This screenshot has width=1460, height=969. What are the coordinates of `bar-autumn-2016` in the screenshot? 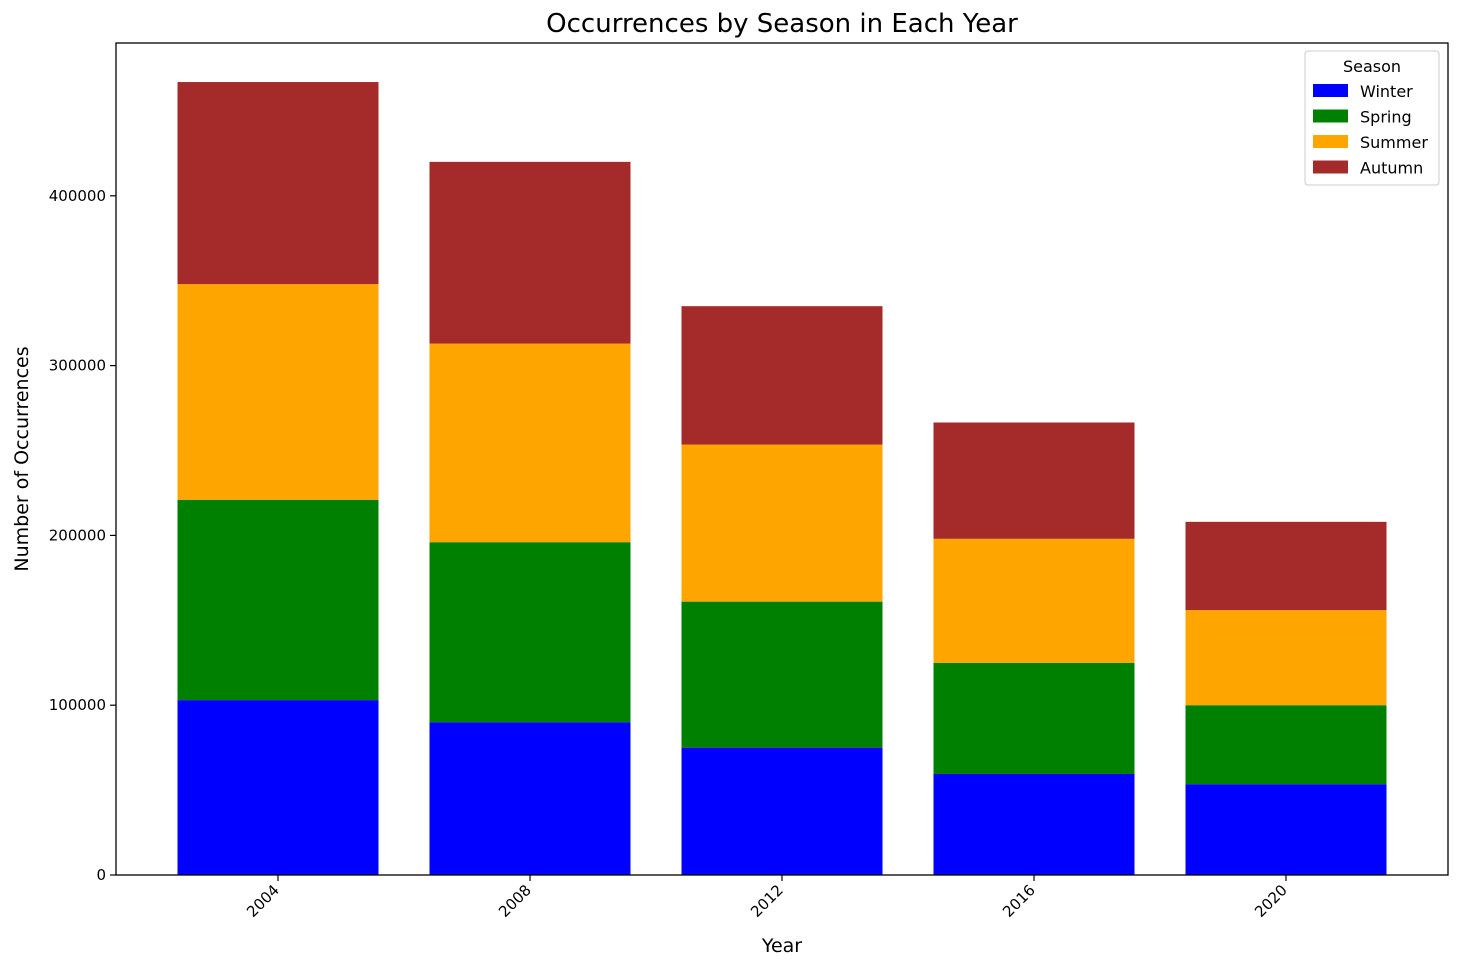 It's located at (1034, 480).